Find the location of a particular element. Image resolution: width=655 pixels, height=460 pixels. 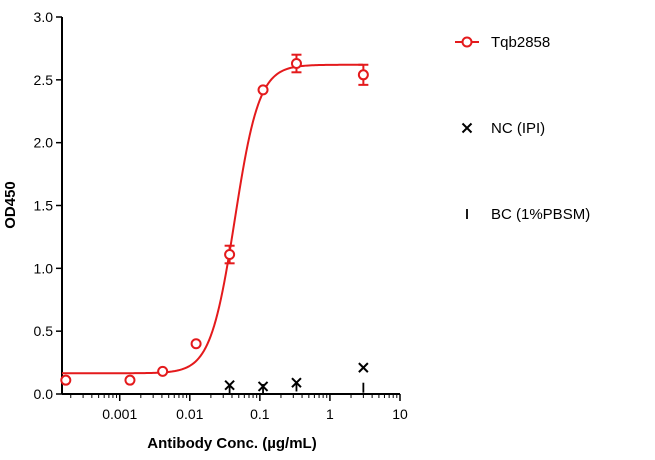

nc-ipi-legend-marker is located at coordinates (467, 128).